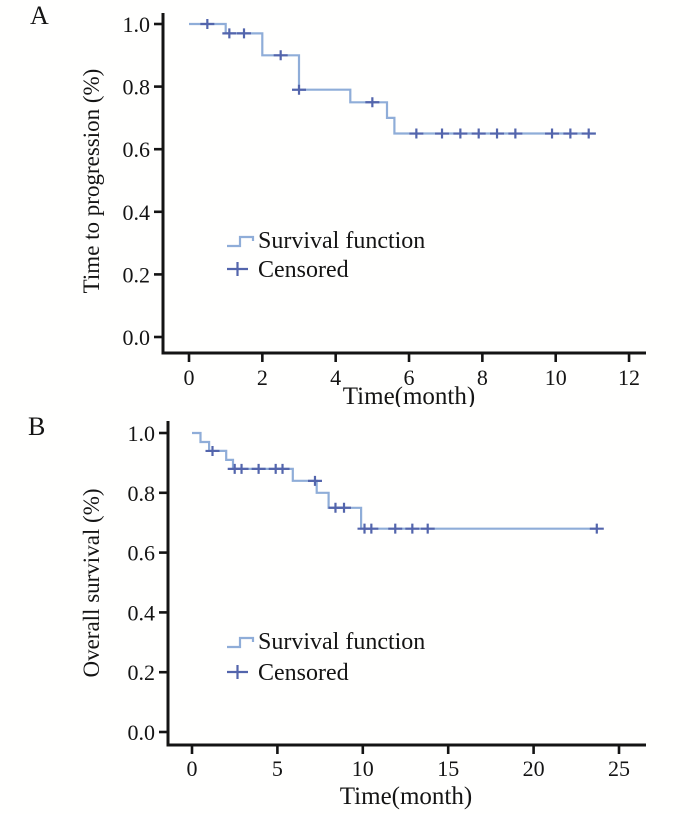  I want to click on x-tick-label: 4, so click(335, 377).